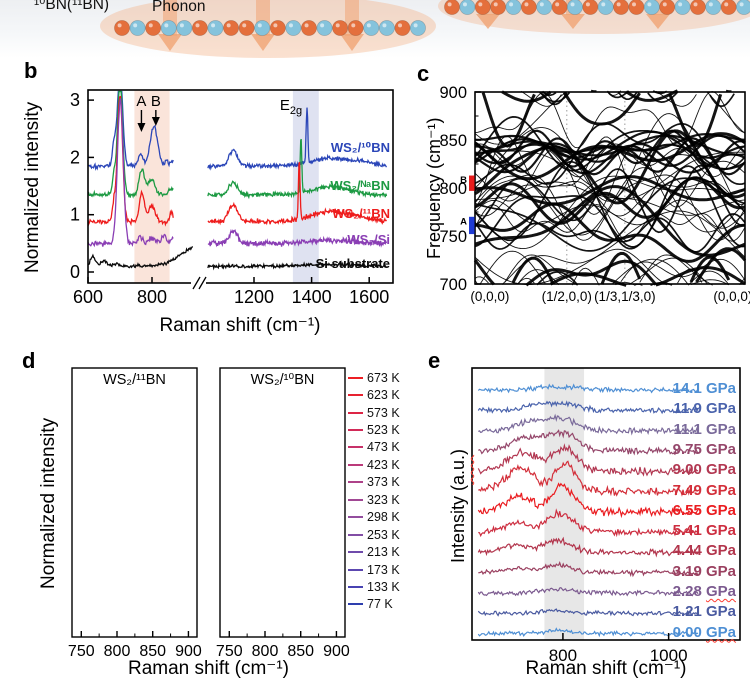  I want to click on legend-item: 323 K, so click(374, 499).